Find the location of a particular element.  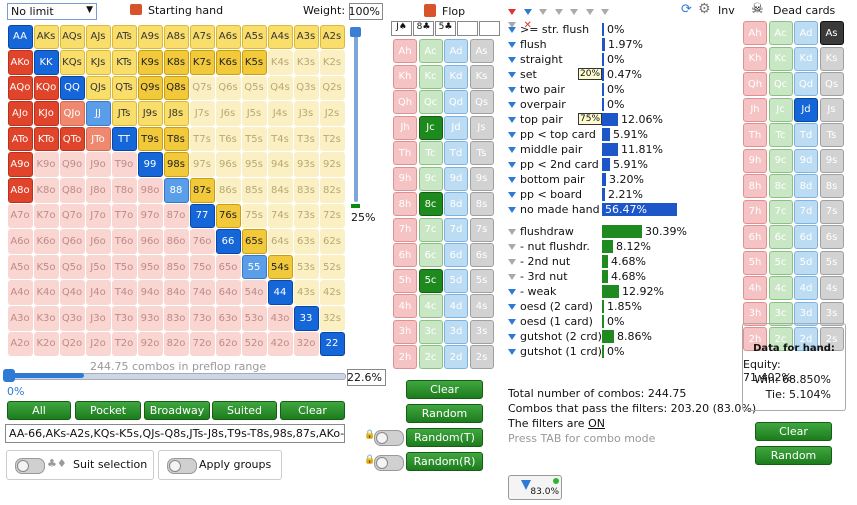

dead-card: 3c is located at coordinates (780, 313).